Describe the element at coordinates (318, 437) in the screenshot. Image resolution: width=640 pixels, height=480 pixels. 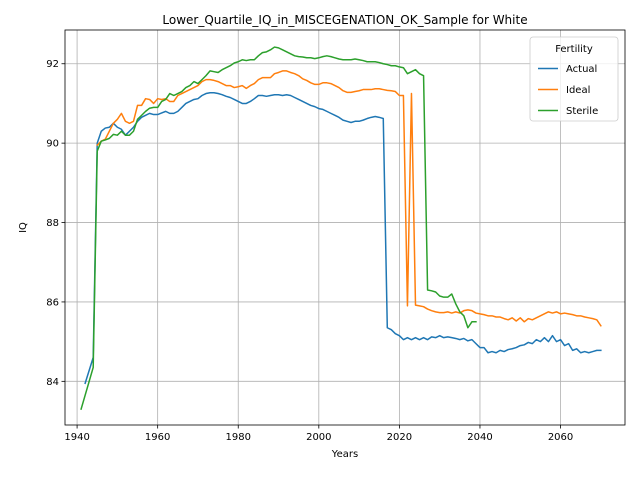
I see `x-tick-label: 2000` at that location.